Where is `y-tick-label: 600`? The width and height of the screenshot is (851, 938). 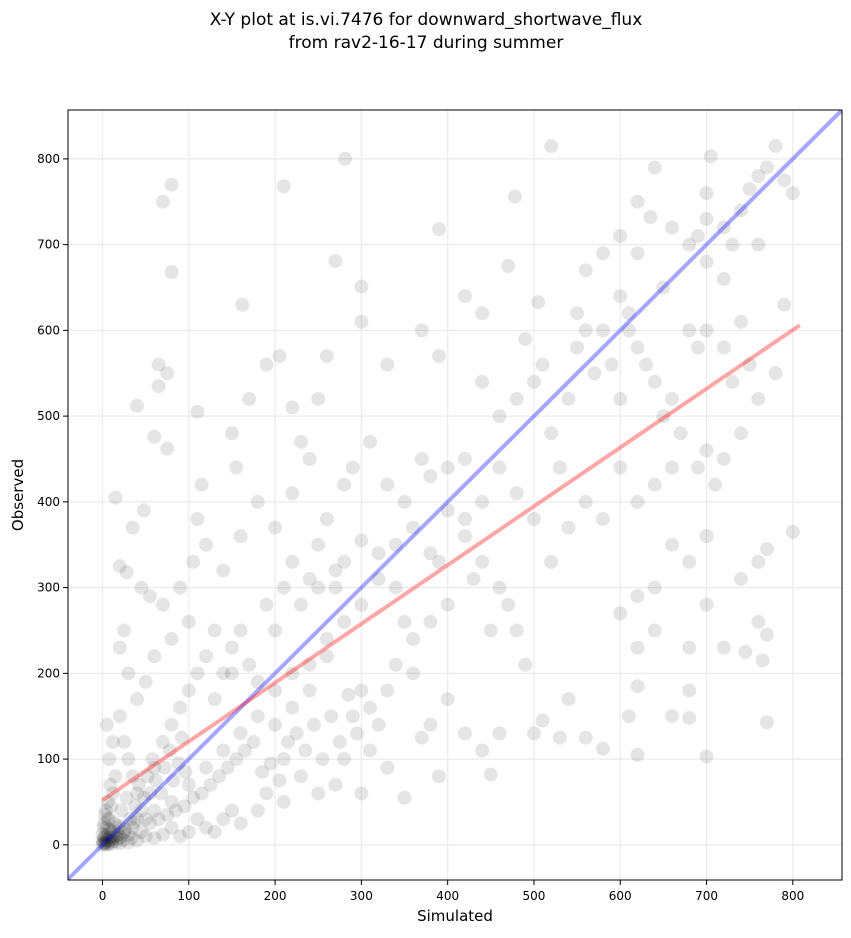
y-tick-label: 600 is located at coordinates (48, 330).